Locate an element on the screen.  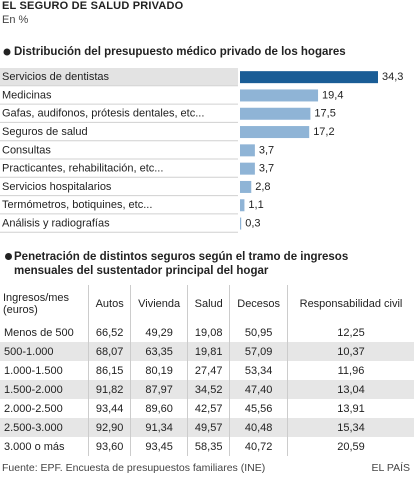
column-header: Vivienda is located at coordinates (159, 304).